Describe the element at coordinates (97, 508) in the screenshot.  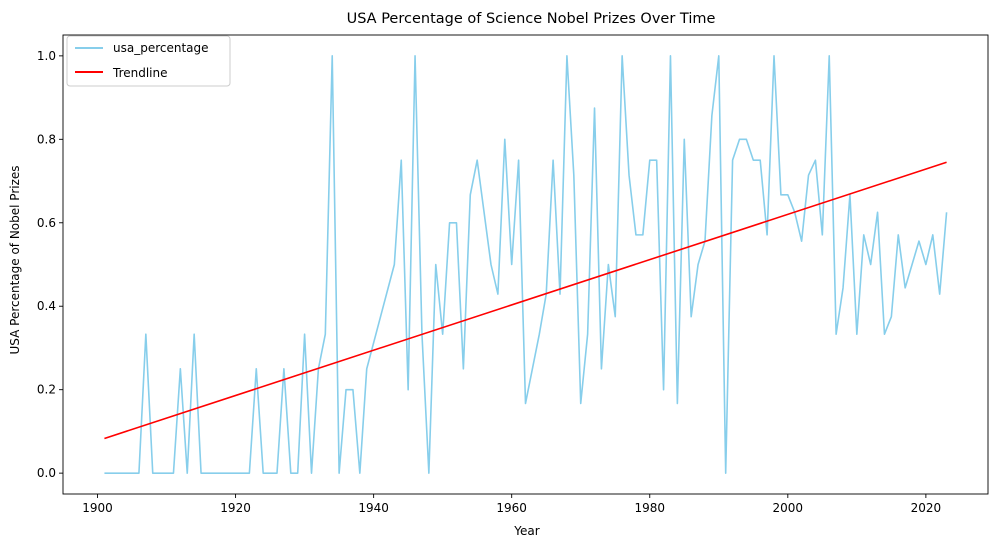
I see `x-tick-label-1900: 1900` at that location.